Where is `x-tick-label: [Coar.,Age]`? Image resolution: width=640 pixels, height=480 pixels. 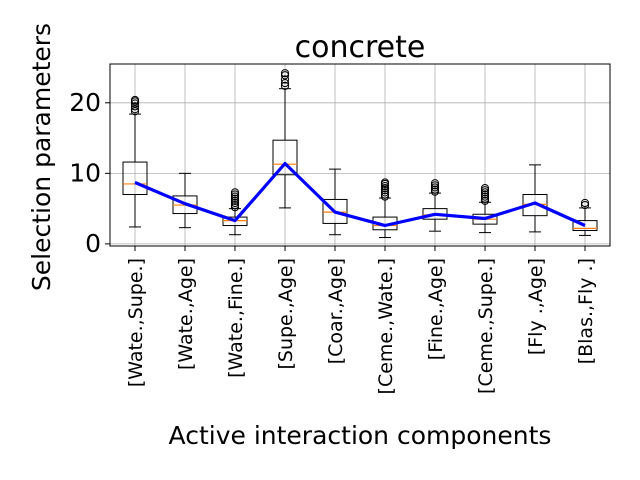
x-tick-label: [Coar.,Age] is located at coordinates (336, 311).